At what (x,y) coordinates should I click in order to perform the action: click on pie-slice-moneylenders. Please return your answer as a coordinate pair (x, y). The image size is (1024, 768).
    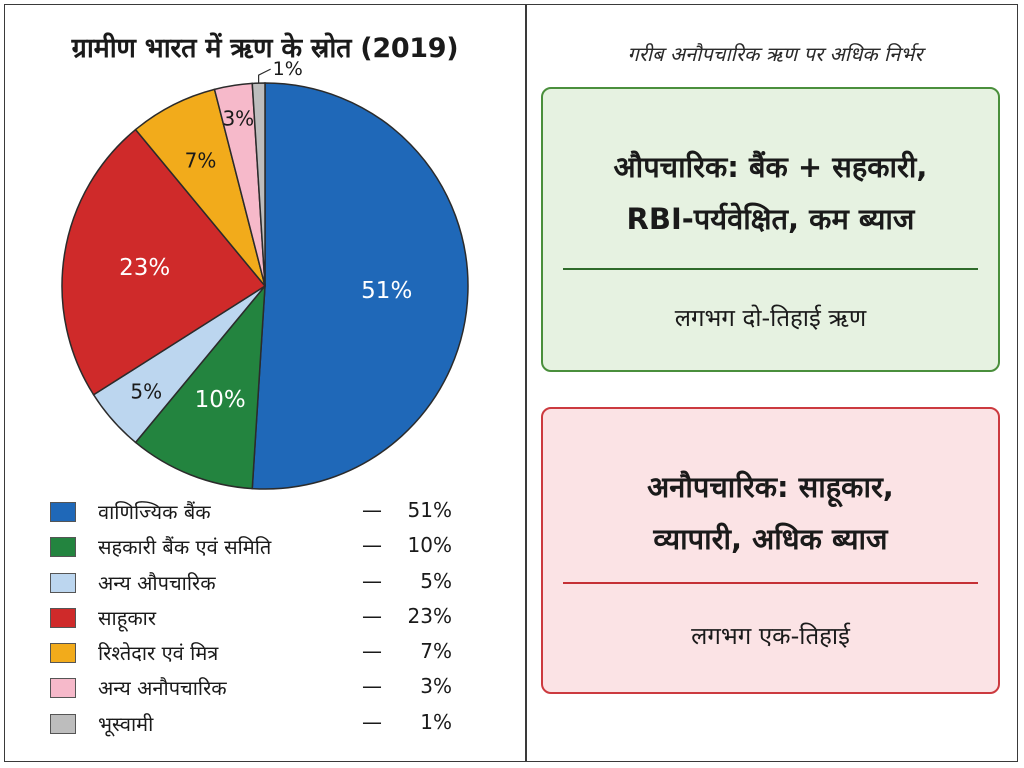
    Looking at the image, I should click on (164, 262).